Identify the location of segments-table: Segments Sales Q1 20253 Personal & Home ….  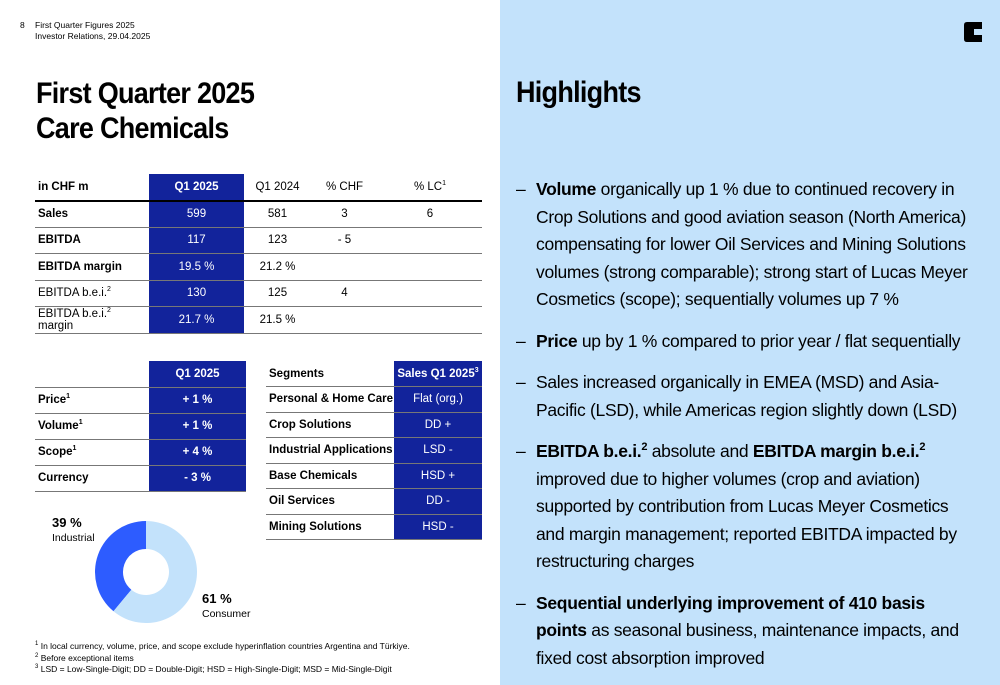
(374, 450).